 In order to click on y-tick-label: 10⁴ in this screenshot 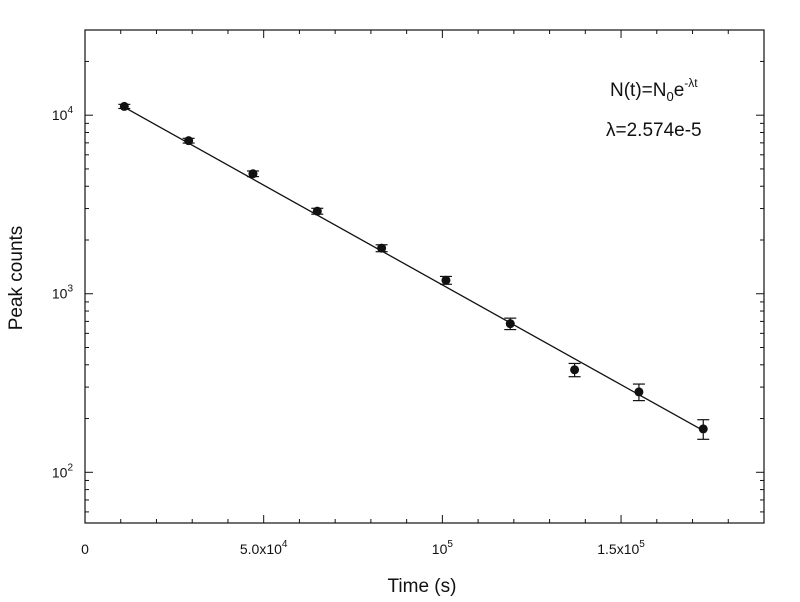, I will do `click(63, 114)`.